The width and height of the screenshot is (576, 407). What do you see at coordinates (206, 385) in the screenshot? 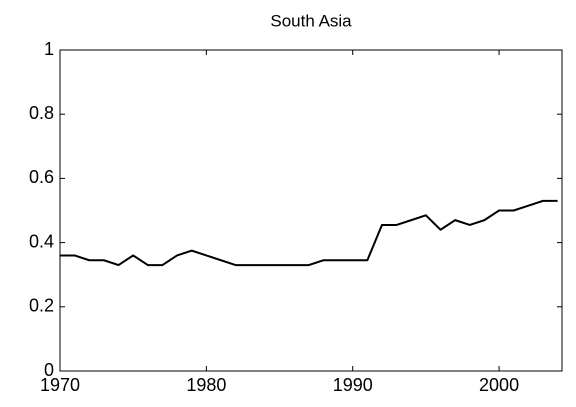
I see `x-tick-label: 1980` at bounding box center [206, 385].